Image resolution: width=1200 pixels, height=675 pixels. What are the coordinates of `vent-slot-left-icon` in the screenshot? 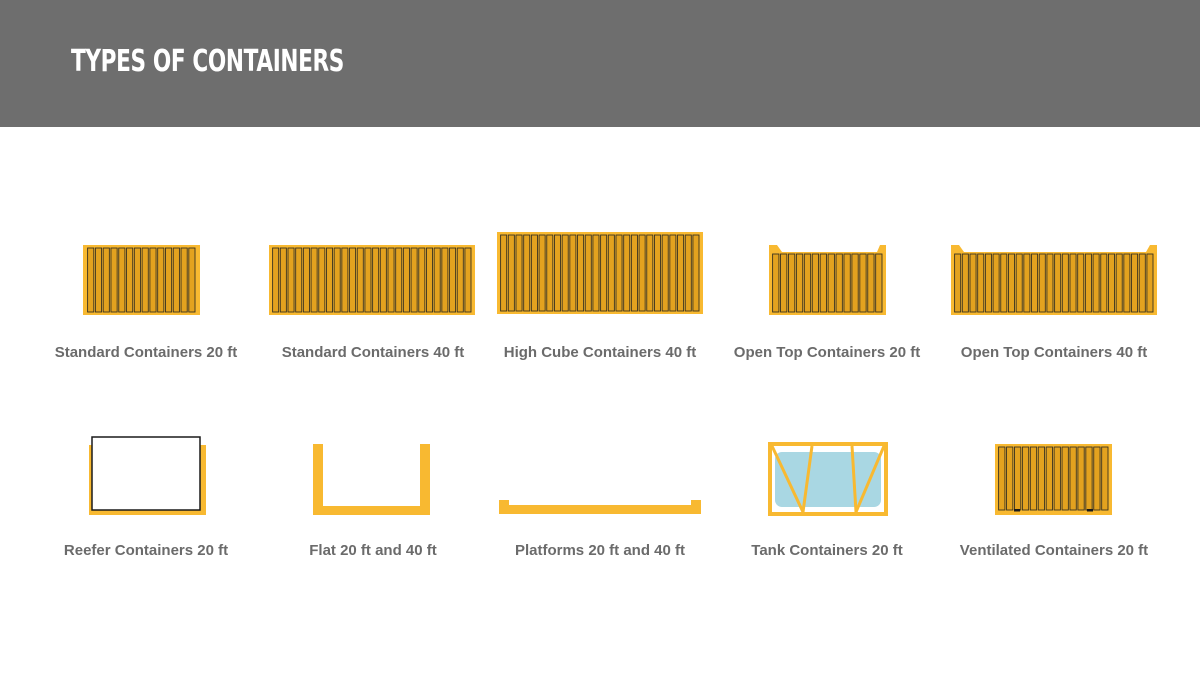 It's located at (1017, 510).